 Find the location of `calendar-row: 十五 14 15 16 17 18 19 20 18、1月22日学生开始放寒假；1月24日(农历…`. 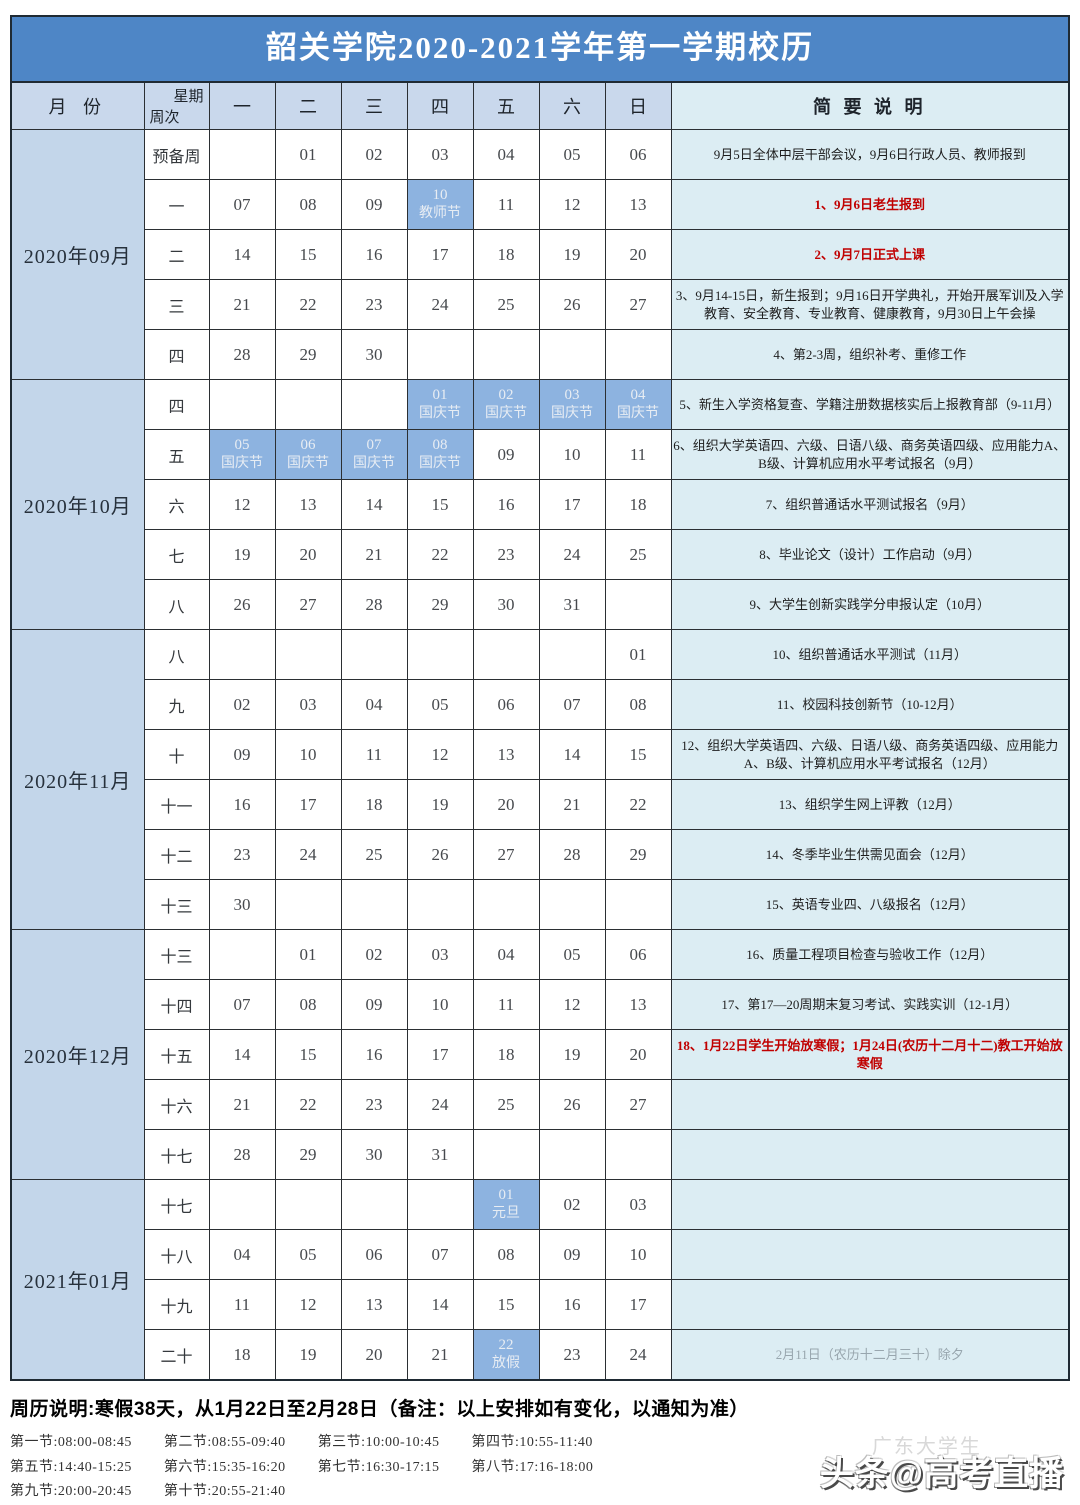

calendar-row: 十五 14 15 16 17 18 19 20 18、1月22日学生开始放寒假；1月24日(农历… is located at coordinates (540, 1054).